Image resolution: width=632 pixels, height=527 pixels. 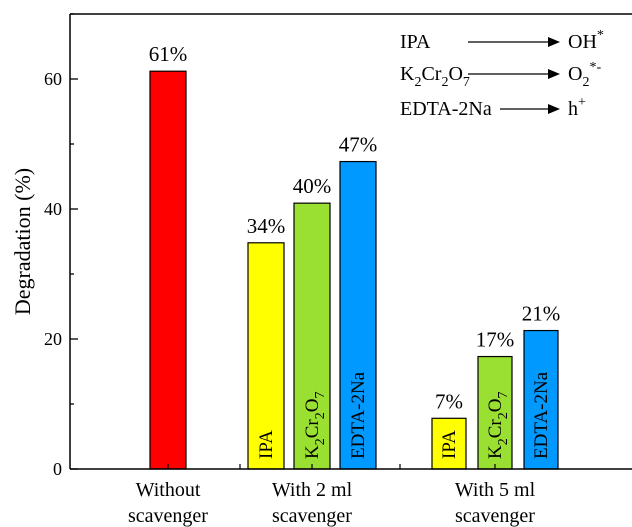 I want to click on category-label-0-line2: scavenger, so click(x=168, y=516).